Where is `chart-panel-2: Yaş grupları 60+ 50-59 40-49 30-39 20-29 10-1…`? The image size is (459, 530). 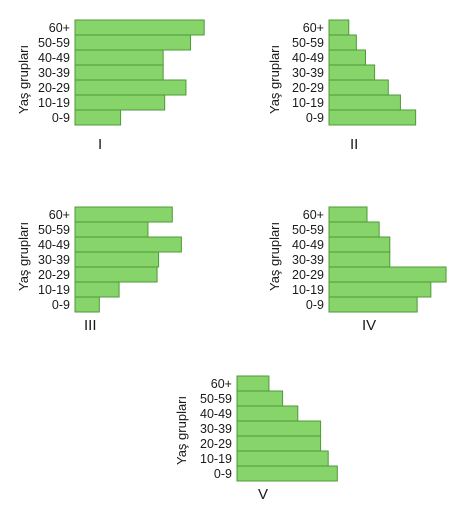 chart-panel-2: Yaş grupları 60+ 50-59 40-49 30-39 20-29 10-1… is located at coordinates (360, 94).